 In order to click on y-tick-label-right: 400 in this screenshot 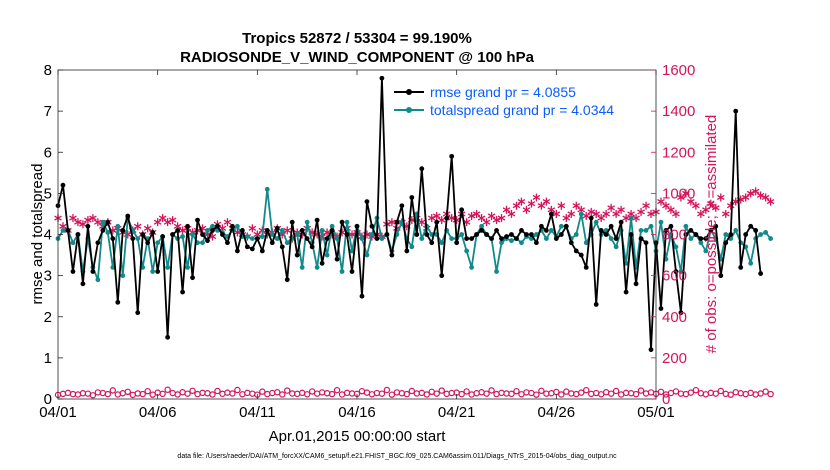, I will do `click(674, 317)`.